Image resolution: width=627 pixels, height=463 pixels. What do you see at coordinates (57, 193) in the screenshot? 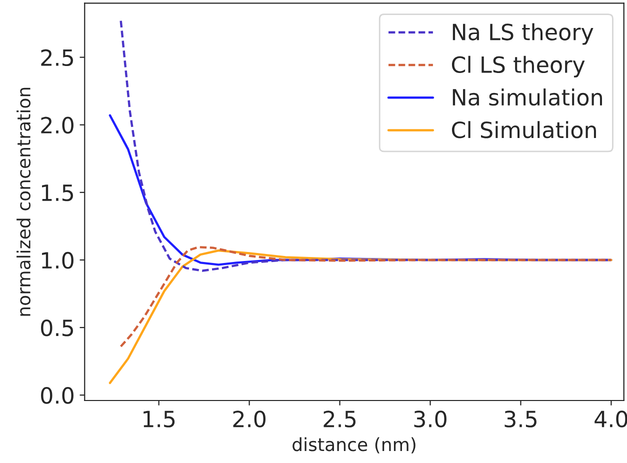
I see `y-tick-label: 1.5` at bounding box center [57, 193].